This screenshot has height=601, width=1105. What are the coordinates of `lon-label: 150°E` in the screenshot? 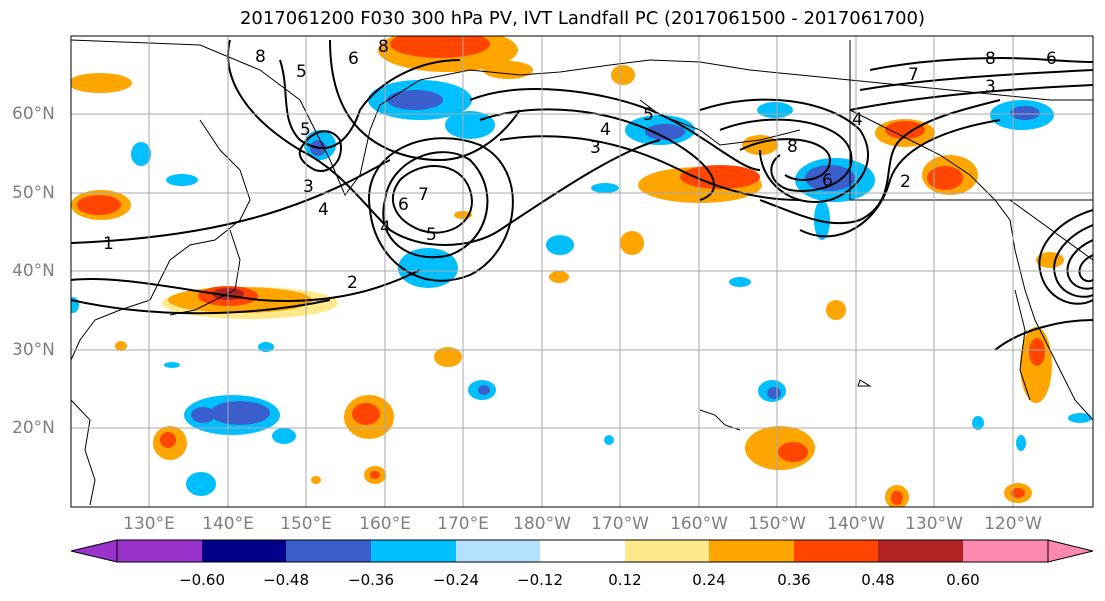 It's located at (306, 524).